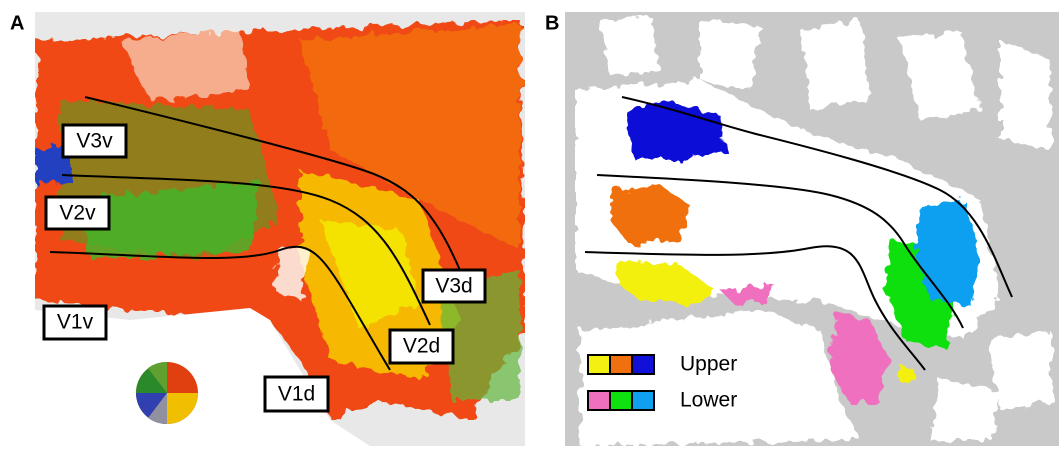 The height and width of the screenshot is (452, 1059). I want to click on color-wheel, so click(167, 393).